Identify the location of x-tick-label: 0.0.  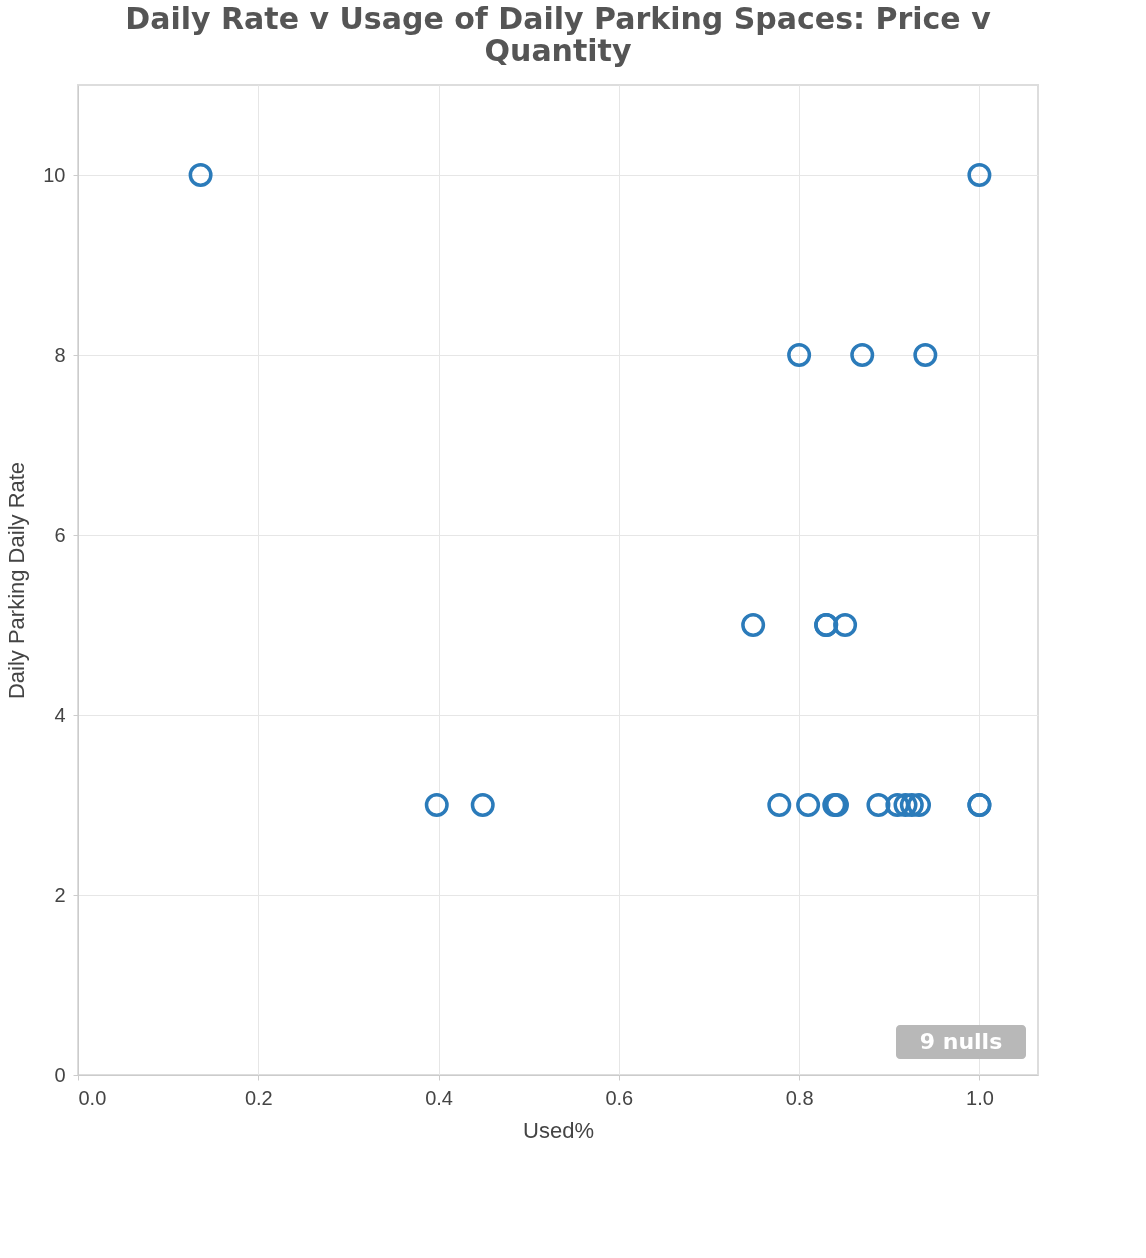
(92, 1097).